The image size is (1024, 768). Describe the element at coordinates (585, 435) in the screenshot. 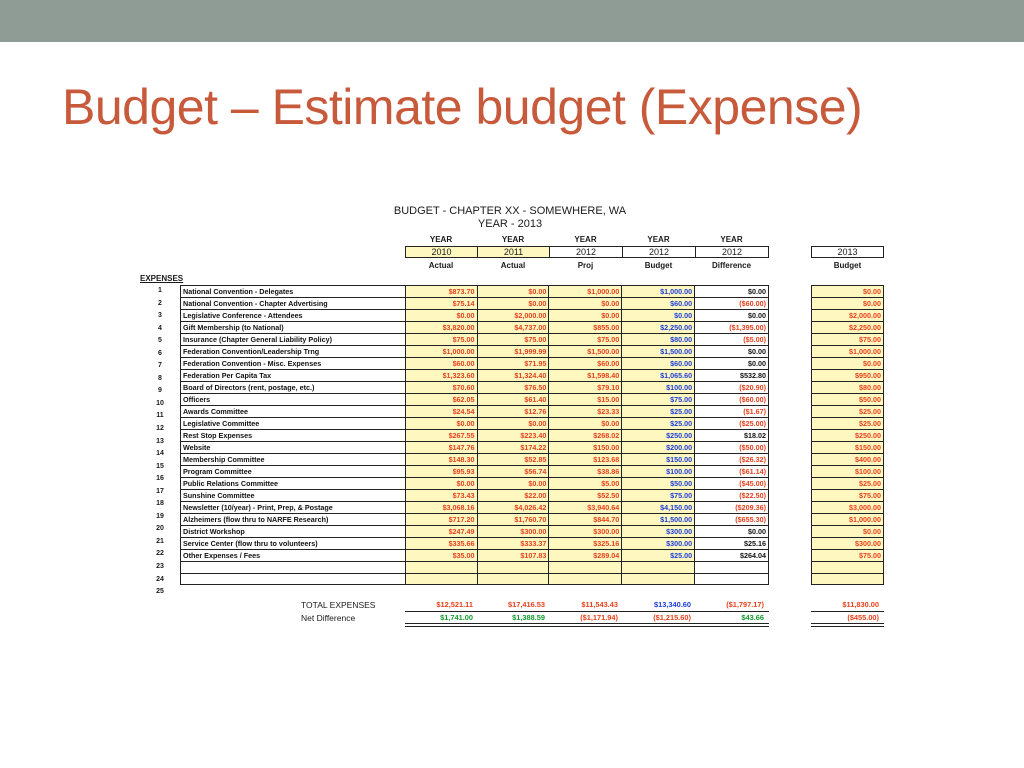

I see `cell-p2012: $268.02` at that location.